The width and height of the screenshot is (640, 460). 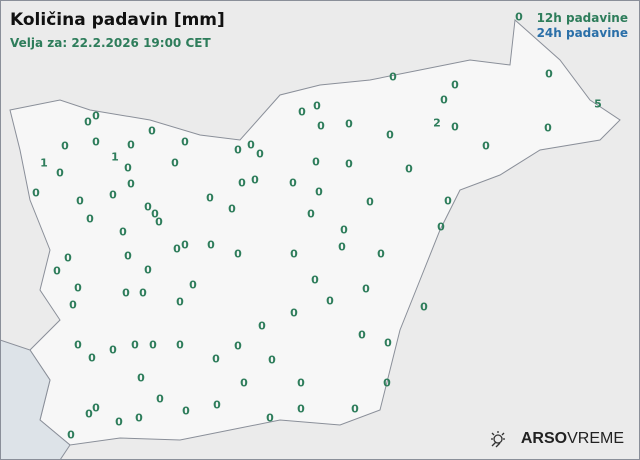 I want to click on legend: 12h padavine 24h padavine, so click(x=582, y=26).